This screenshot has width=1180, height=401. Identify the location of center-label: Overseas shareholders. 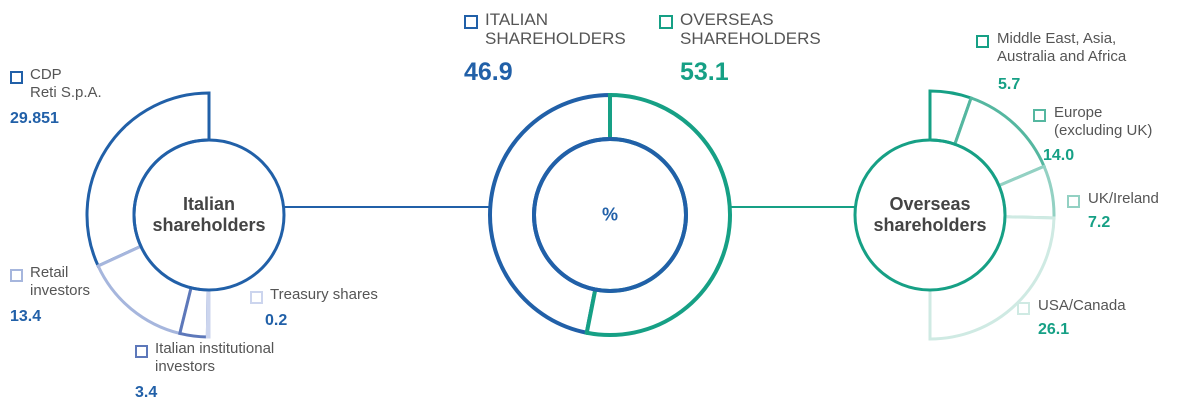
(930, 214).